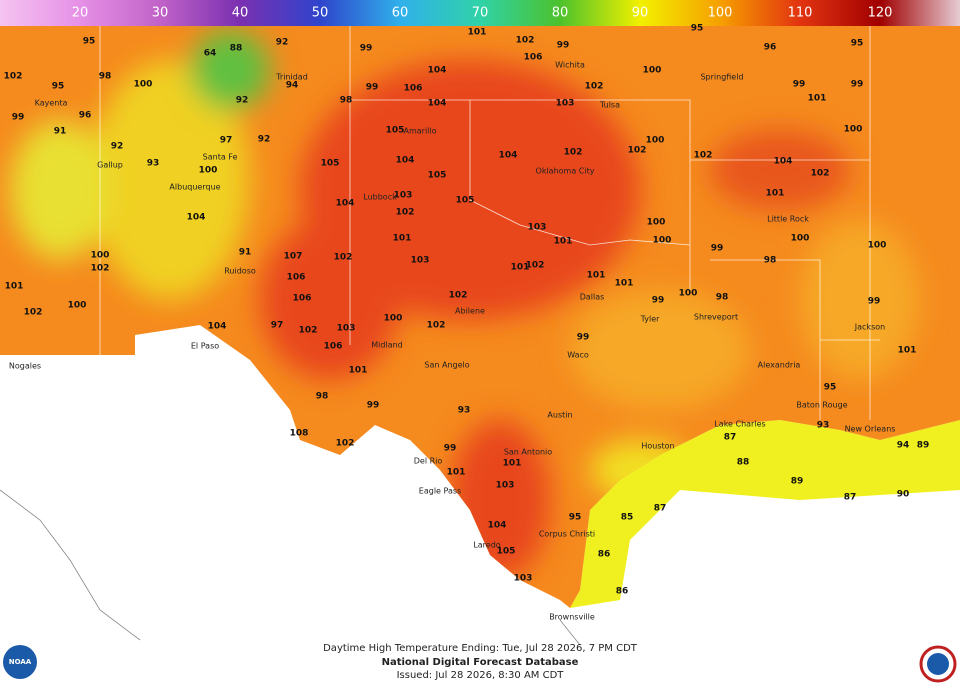 This screenshot has width=960, height=690. Describe the element at coordinates (903, 495) in the screenshot. I see `temperature-label: 90` at that location.